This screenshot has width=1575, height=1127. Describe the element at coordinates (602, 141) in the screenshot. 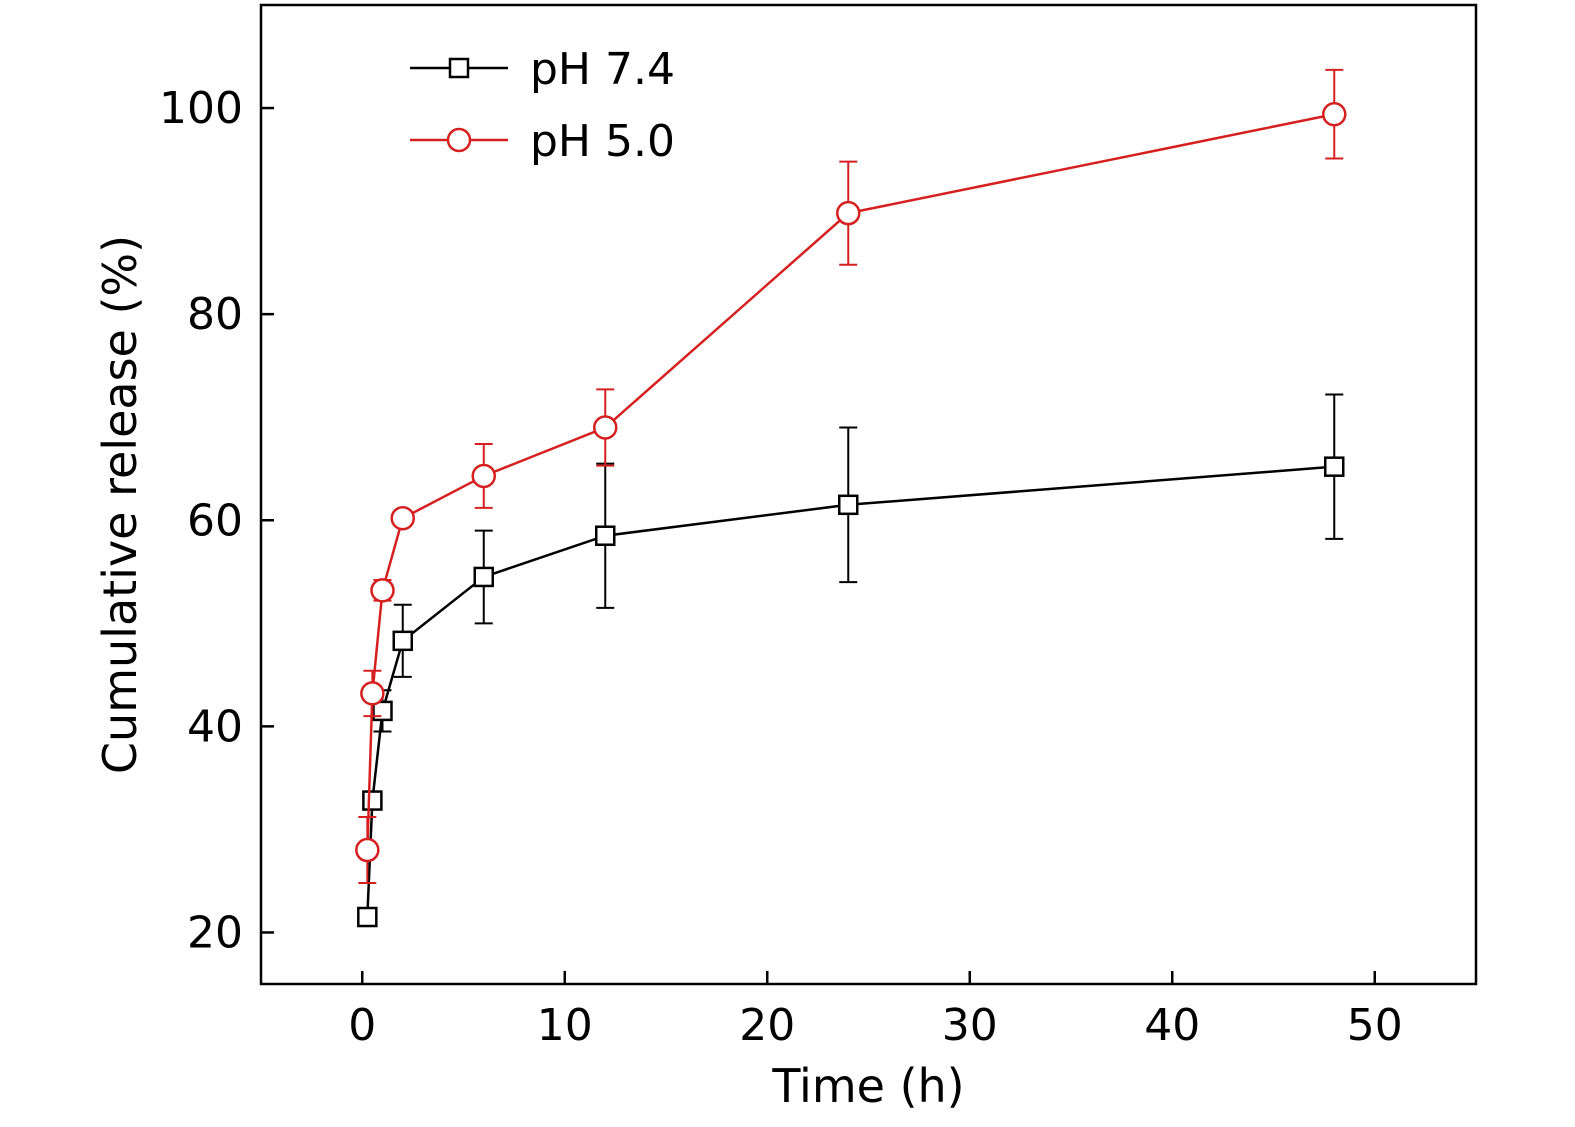

I see `legend-label: pH 5.0` at that location.